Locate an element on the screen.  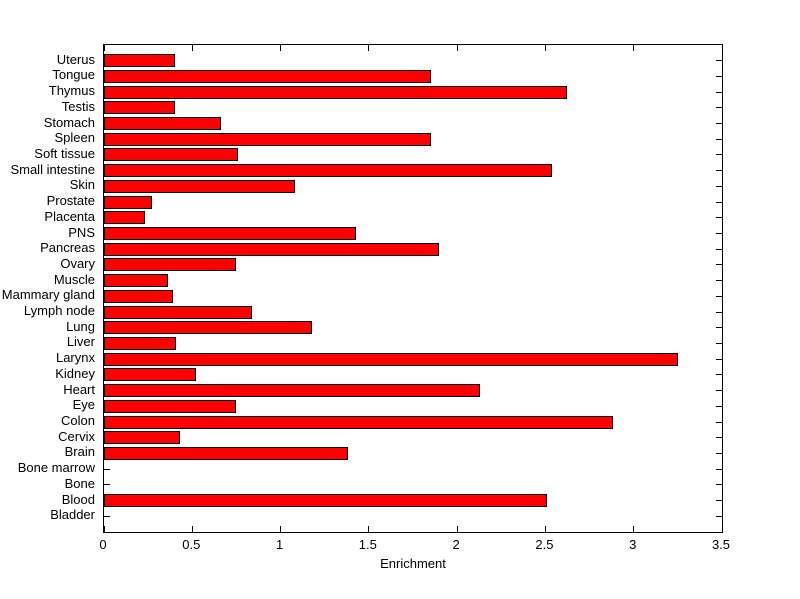
y-label-pns: PNS is located at coordinates (81, 232).